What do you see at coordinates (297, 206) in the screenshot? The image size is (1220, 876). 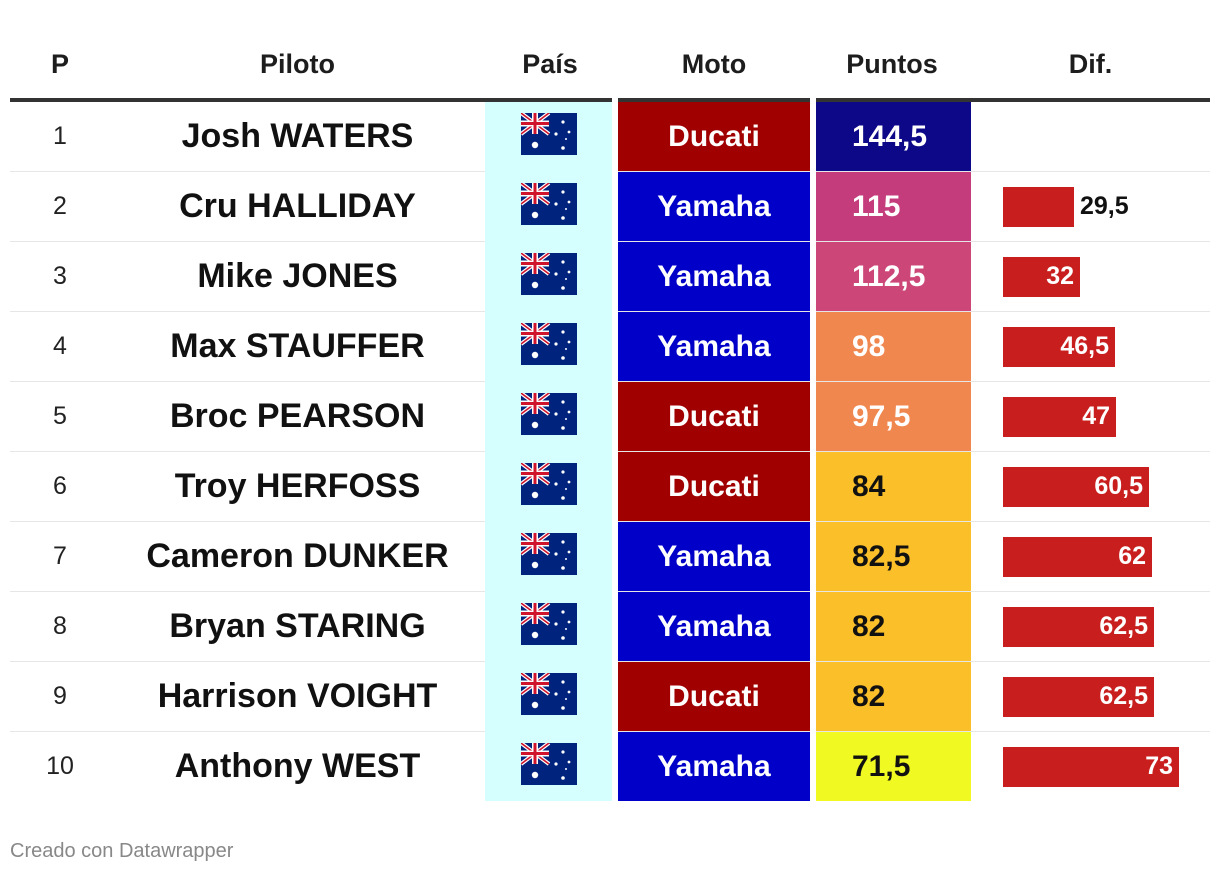 I see `rider-name-cell: Cru HALLIDAY` at bounding box center [297, 206].